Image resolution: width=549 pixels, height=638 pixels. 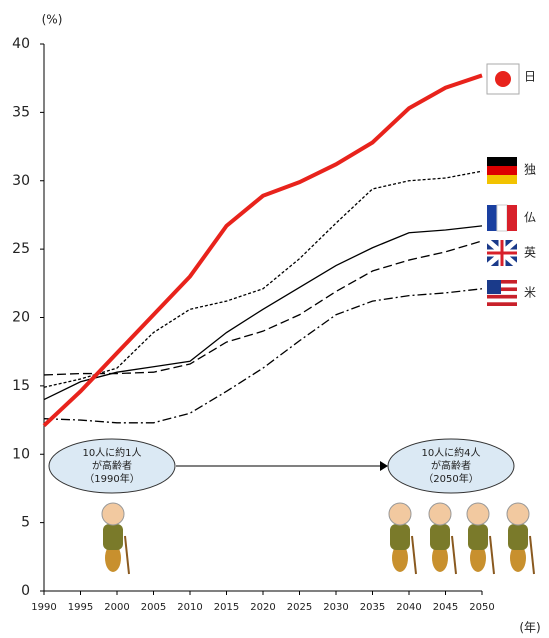 I want to click on legend-label: 仏, so click(x=530, y=218).